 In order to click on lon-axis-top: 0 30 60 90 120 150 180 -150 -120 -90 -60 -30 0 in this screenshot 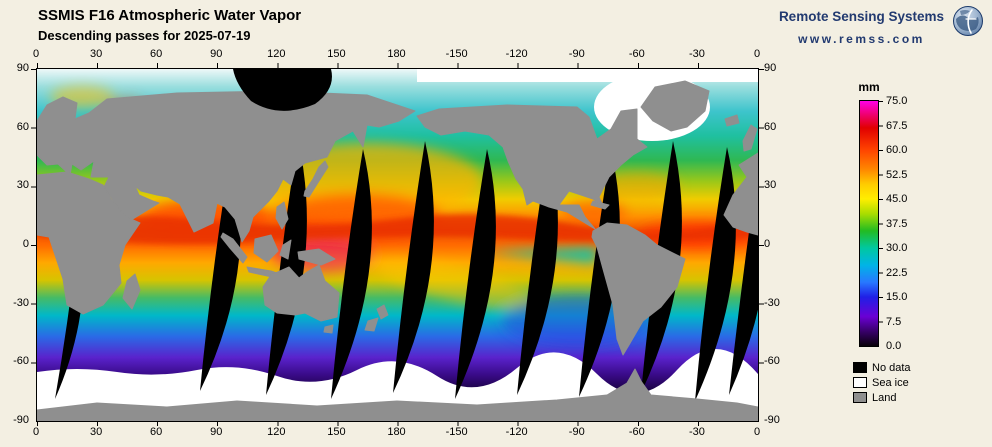, I will do `click(396, 54)`.